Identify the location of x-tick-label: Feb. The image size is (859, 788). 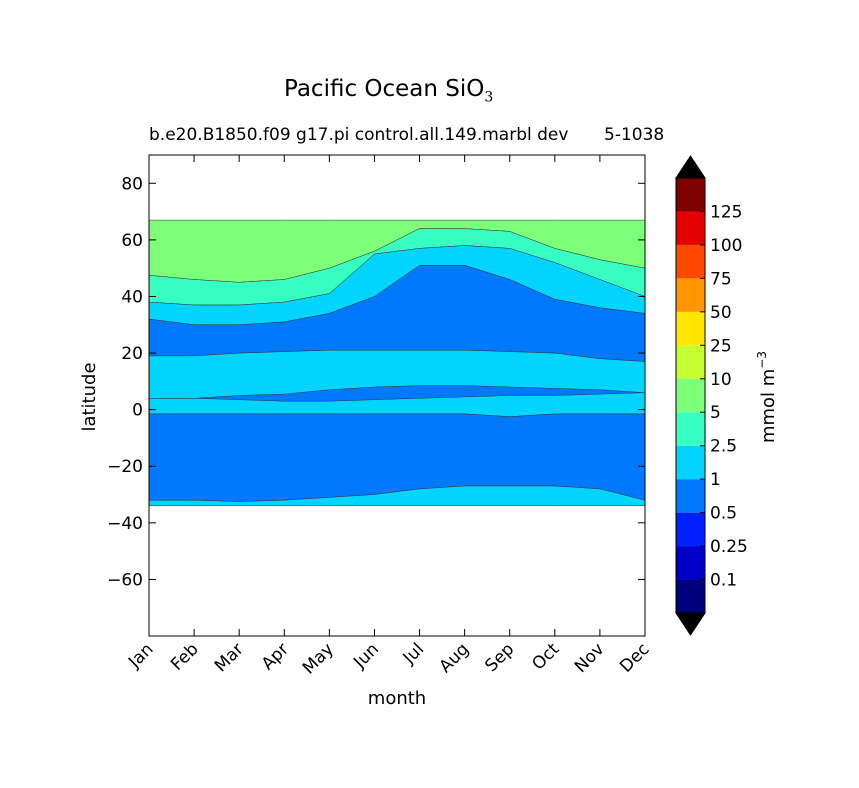
(184, 656).